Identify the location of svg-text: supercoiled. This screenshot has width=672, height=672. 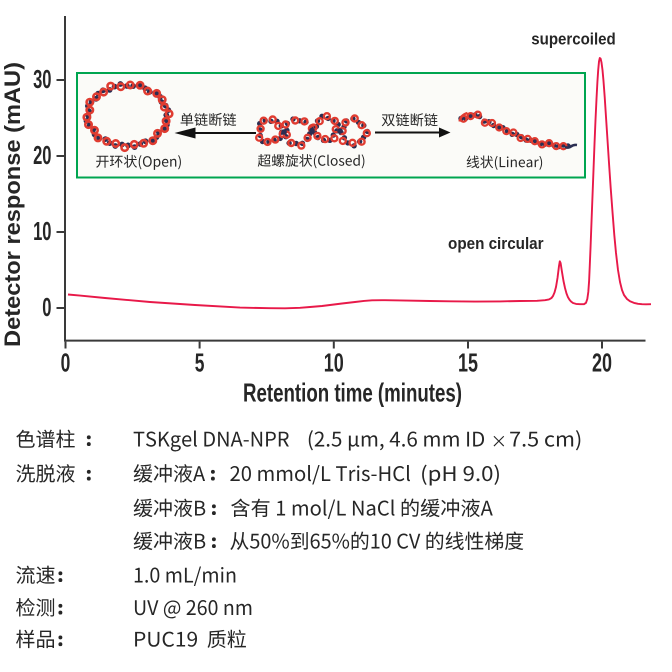
(573, 39).